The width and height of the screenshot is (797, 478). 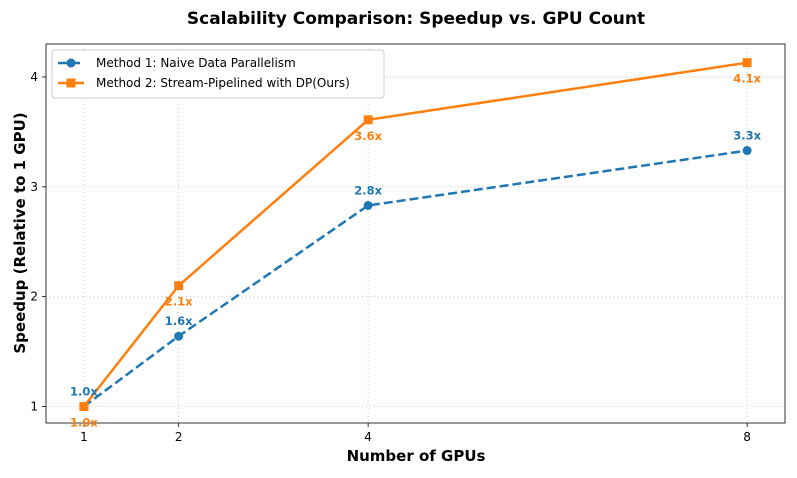 I want to click on series-1-data-label: 1.6x, so click(x=179, y=321).